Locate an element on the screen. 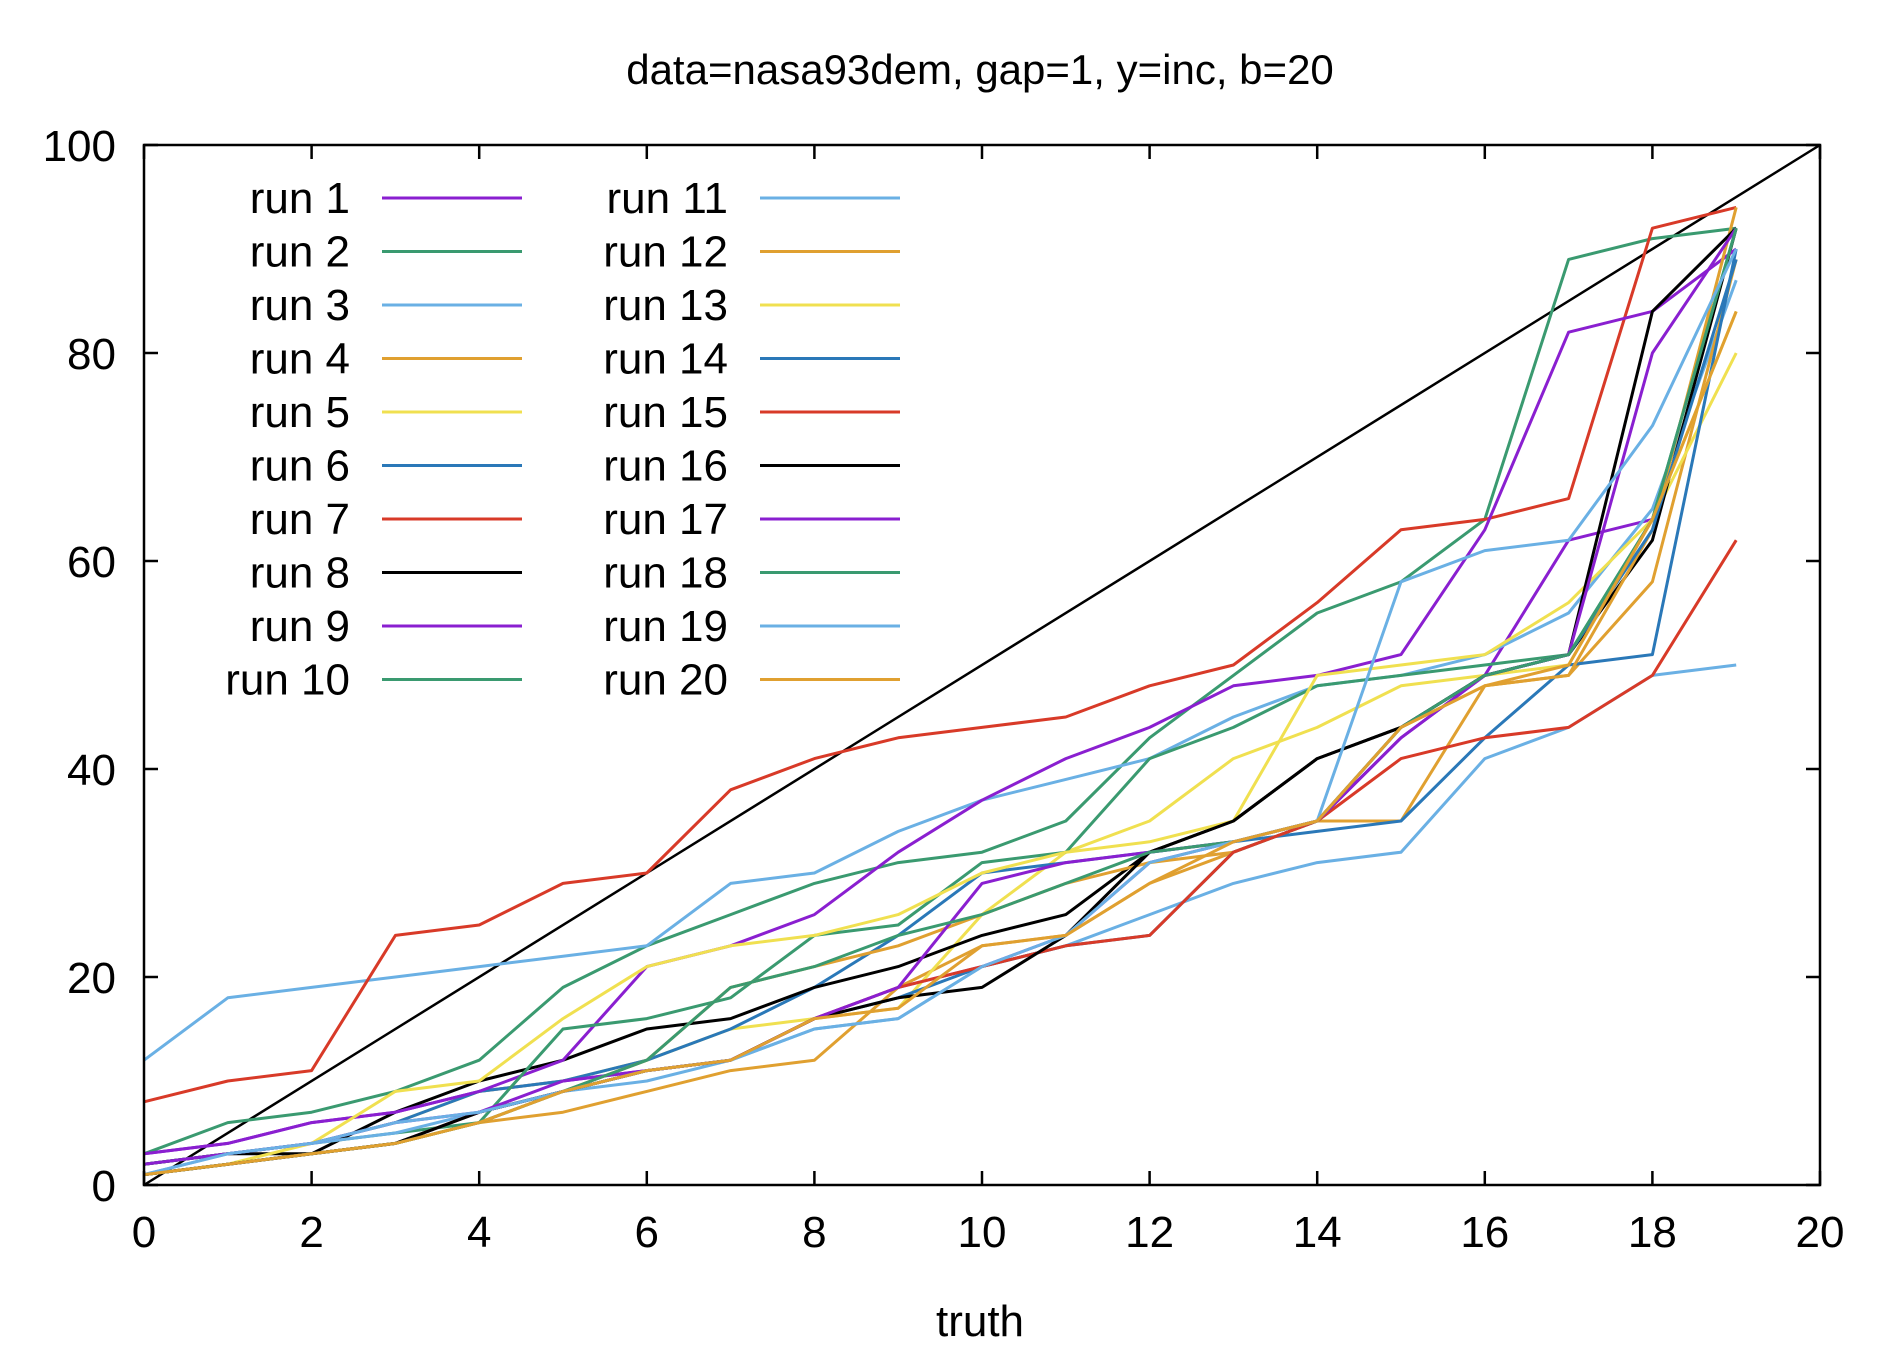 The image size is (1878, 1346). legend-label: run 7 is located at coordinates (300, 519).